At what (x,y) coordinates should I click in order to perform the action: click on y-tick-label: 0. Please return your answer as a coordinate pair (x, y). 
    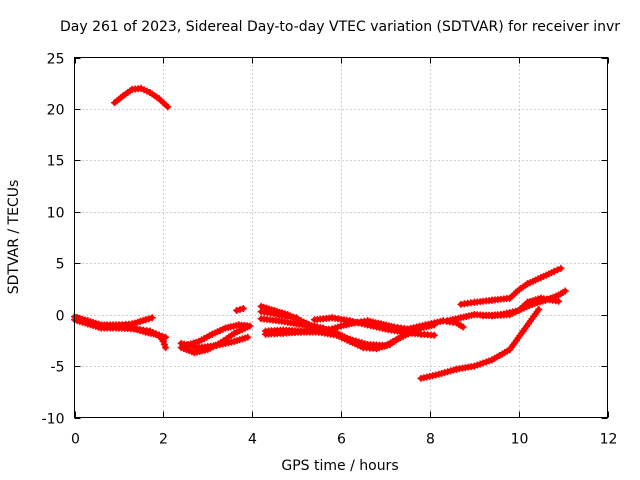
    Looking at the image, I should click on (60, 317).